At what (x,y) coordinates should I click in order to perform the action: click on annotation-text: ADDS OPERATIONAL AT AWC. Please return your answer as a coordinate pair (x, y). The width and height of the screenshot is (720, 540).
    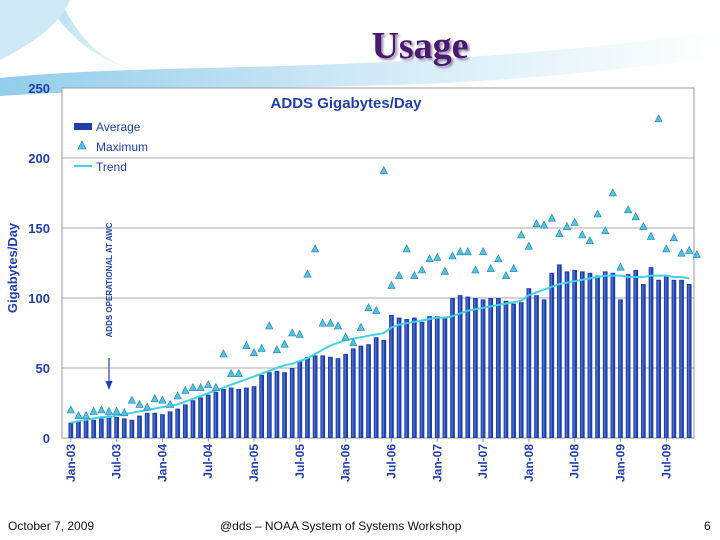
    Looking at the image, I should click on (109, 279).